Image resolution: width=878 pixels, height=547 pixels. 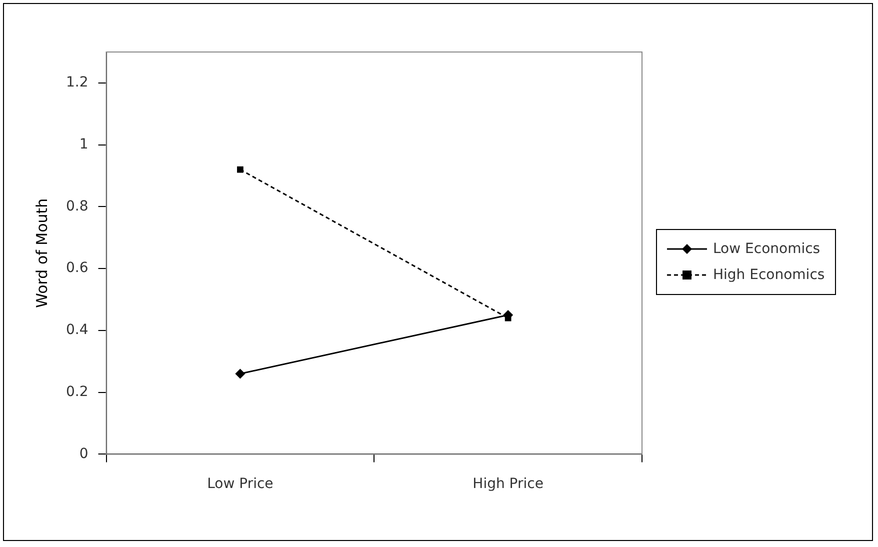 What do you see at coordinates (77, 268) in the screenshot?
I see `y-tick-label: 0.6` at bounding box center [77, 268].